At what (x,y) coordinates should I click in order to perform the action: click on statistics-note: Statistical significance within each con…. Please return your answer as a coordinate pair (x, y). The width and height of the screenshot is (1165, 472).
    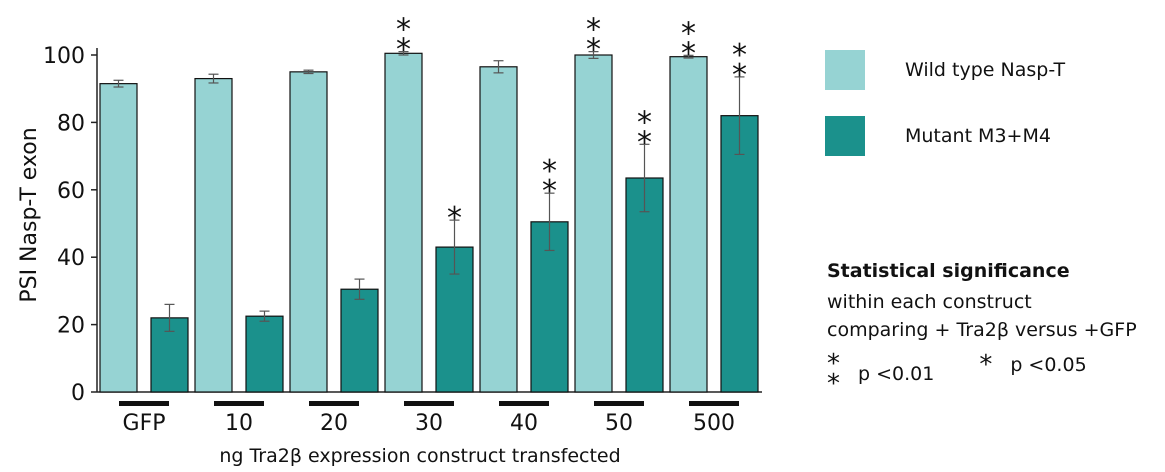
    Looking at the image, I should click on (994, 329).